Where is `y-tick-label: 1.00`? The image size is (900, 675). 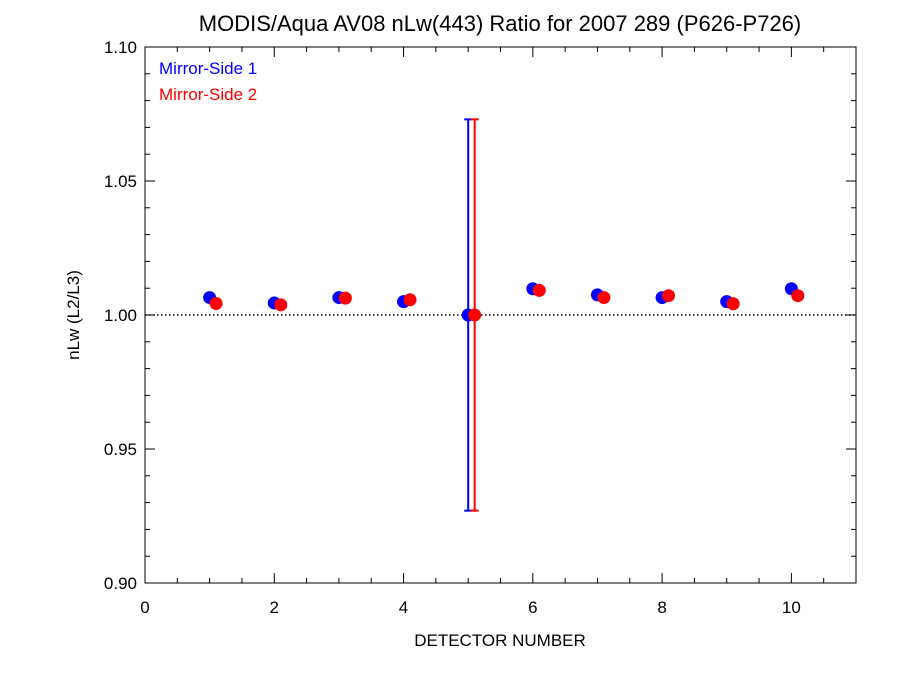 y-tick-label: 1.00 is located at coordinates (120, 315).